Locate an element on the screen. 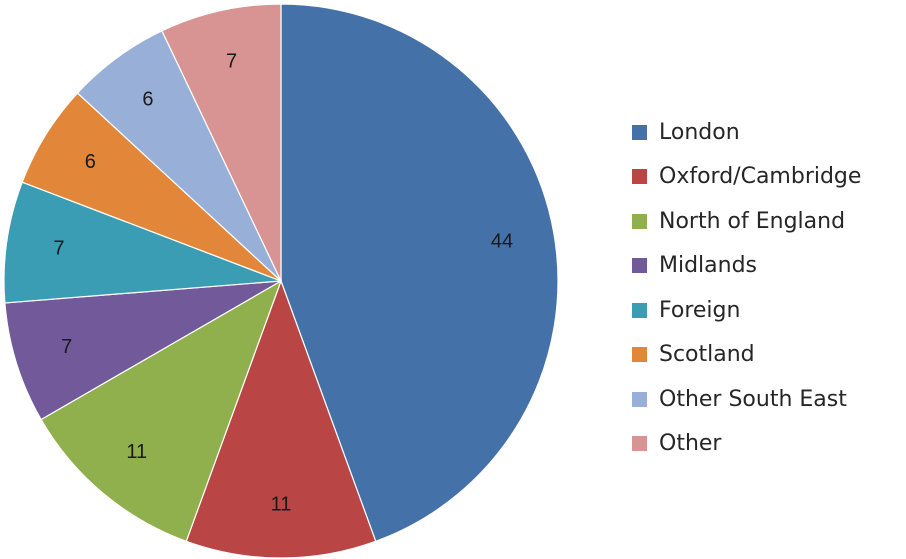 This screenshot has height=559, width=906. data-label-oxford-cambridge: 11 is located at coordinates (281, 505).